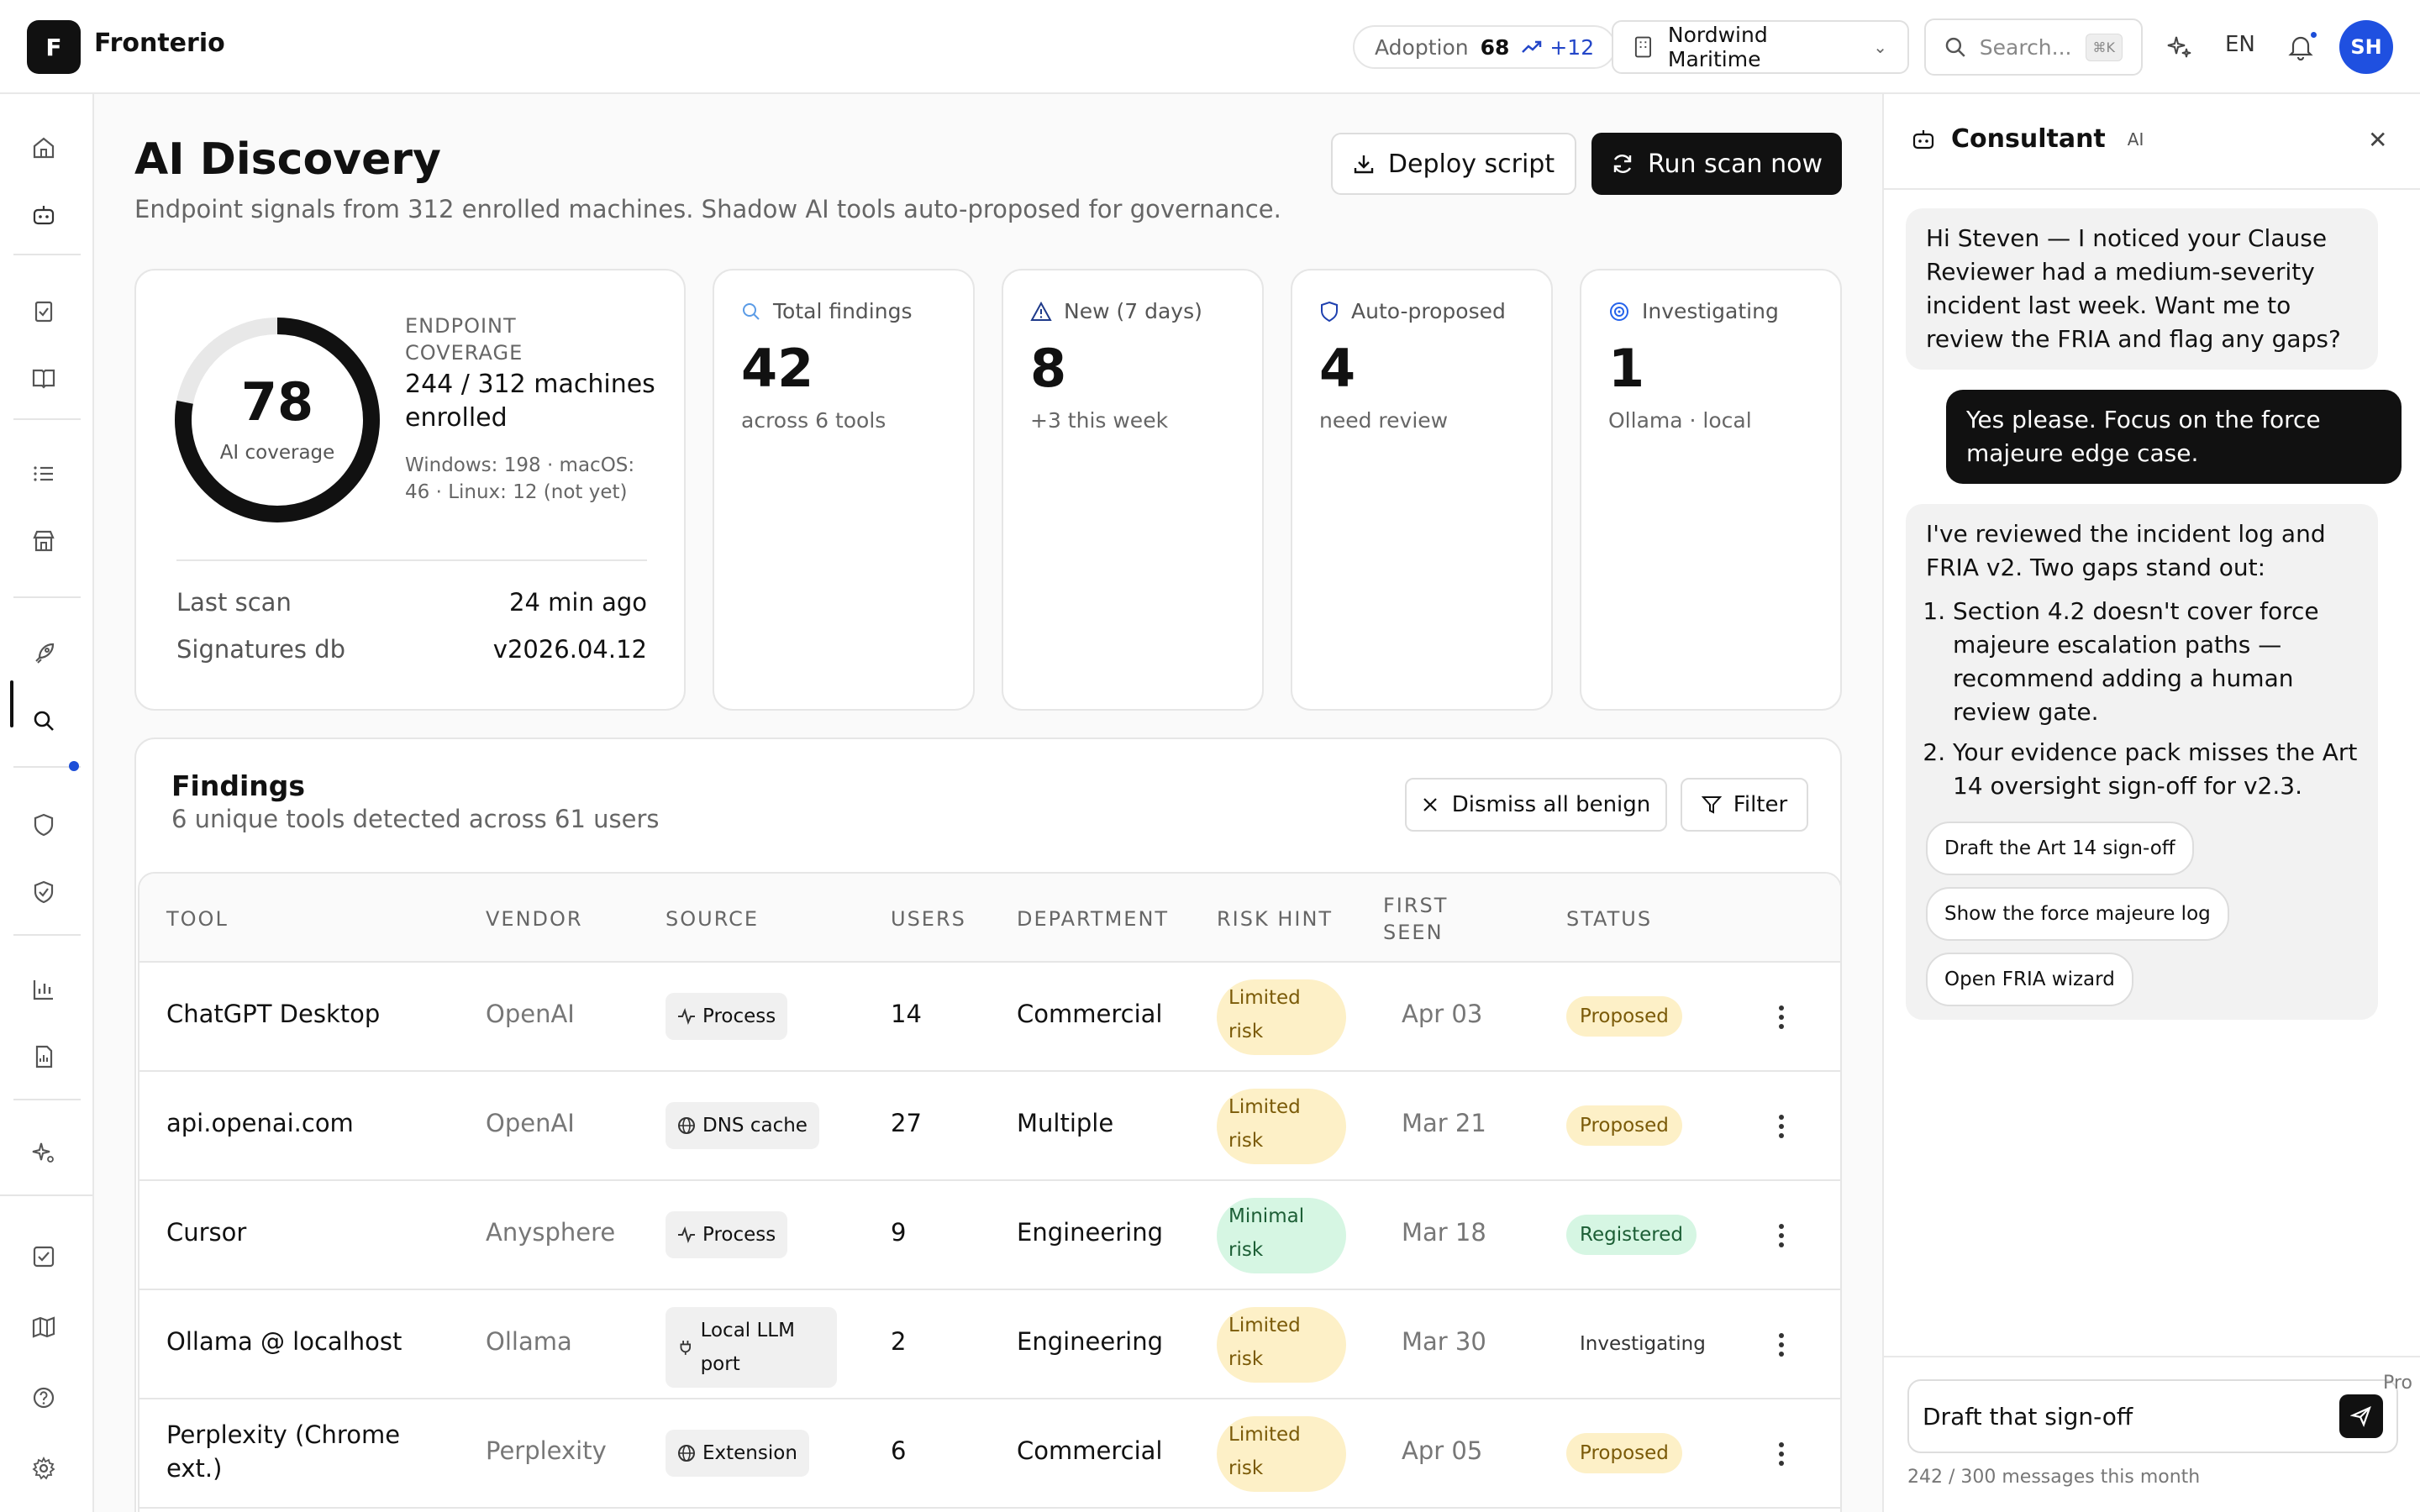  What do you see at coordinates (929, 919) in the screenshot?
I see `col-users: USERS` at bounding box center [929, 919].